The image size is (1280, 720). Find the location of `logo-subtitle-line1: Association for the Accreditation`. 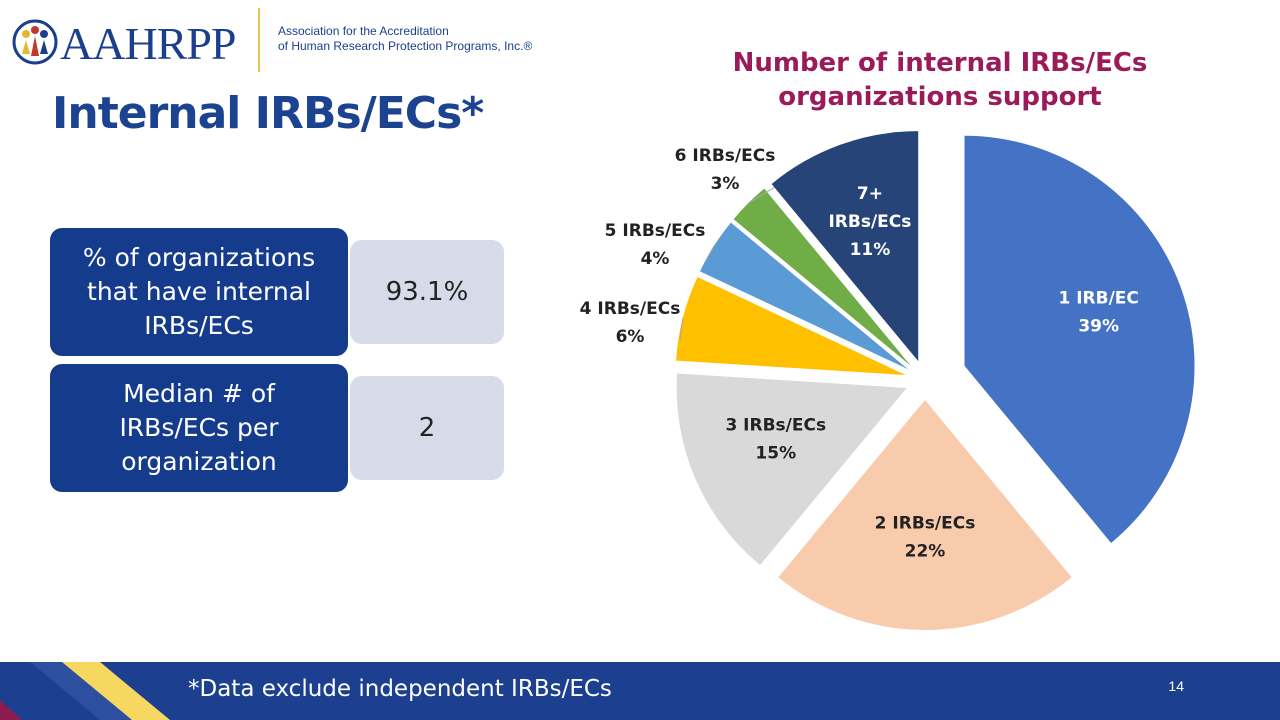

logo-subtitle-line1: Association for the Accreditation is located at coordinates (363, 31).